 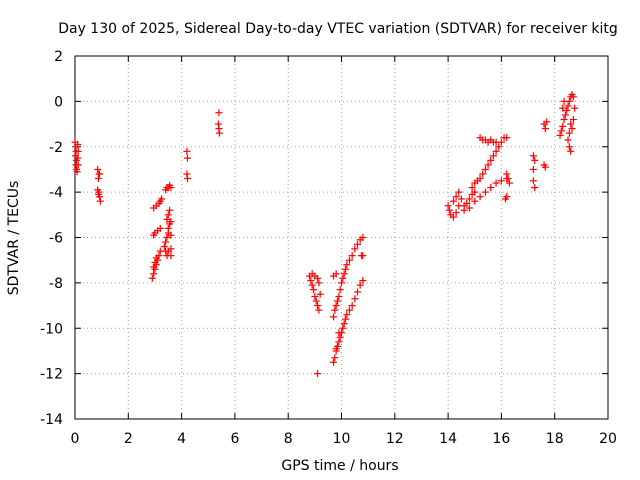 I want to click on y-tick-label: -4, so click(x=56, y=193).